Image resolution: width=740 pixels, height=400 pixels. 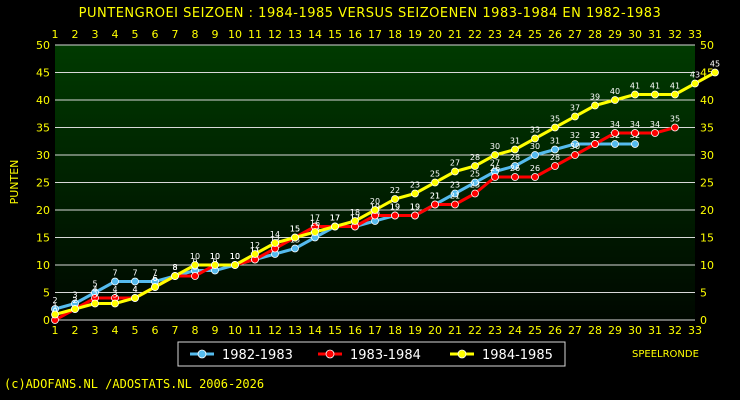 What do you see at coordinates (371, 354) in the screenshot?
I see `legend-box` at bounding box center [371, 354].